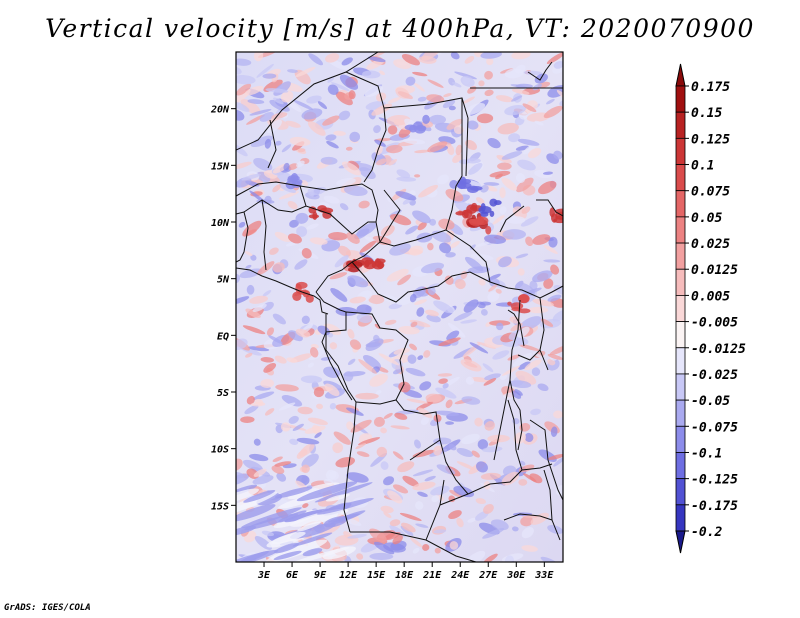 The height and width of the screenshot is (618, 800). What do you see at coordinates (220, 506) in the screenshot?
I see `lat-tick-label: 15S` at bounding box center [220, 506].